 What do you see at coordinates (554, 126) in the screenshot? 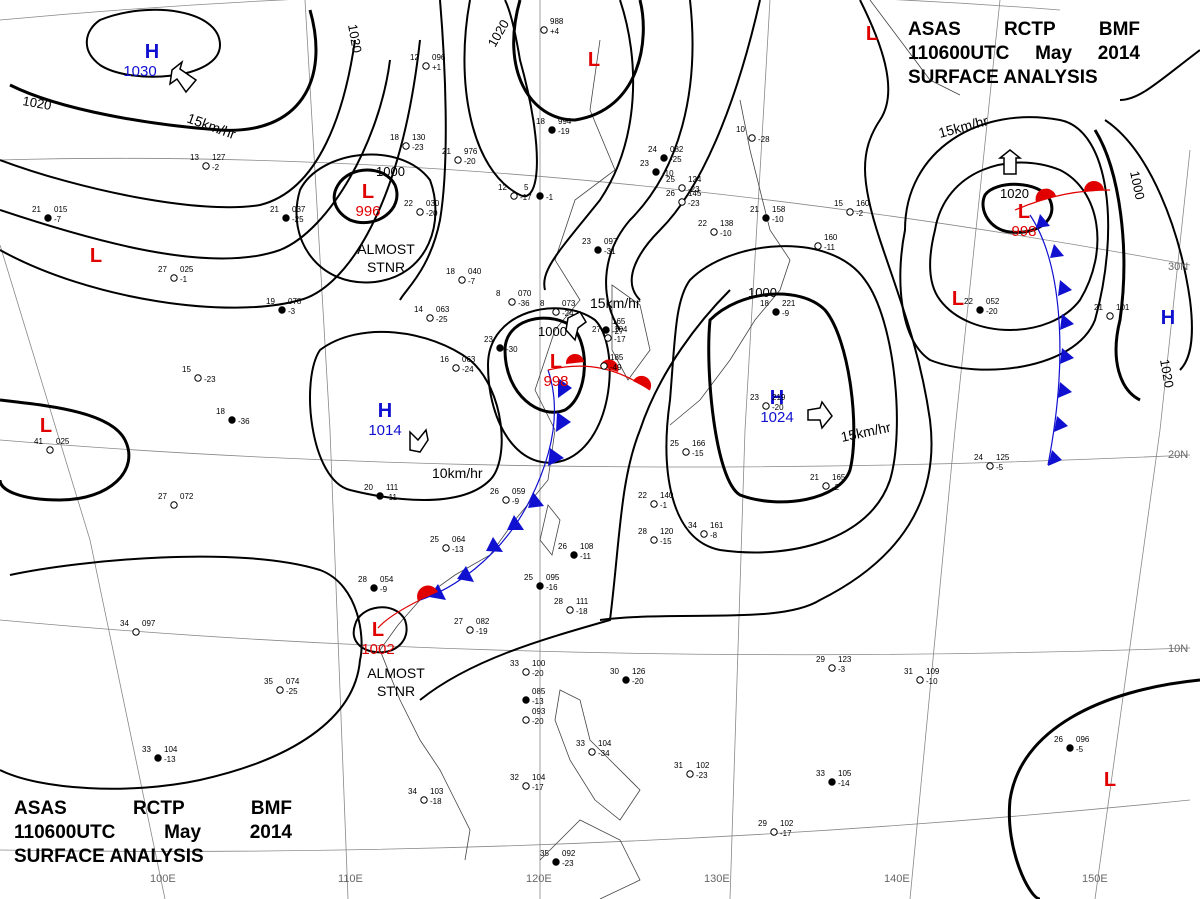
I see `station-plot: 18 994-19` at bounding box center [554, 126].